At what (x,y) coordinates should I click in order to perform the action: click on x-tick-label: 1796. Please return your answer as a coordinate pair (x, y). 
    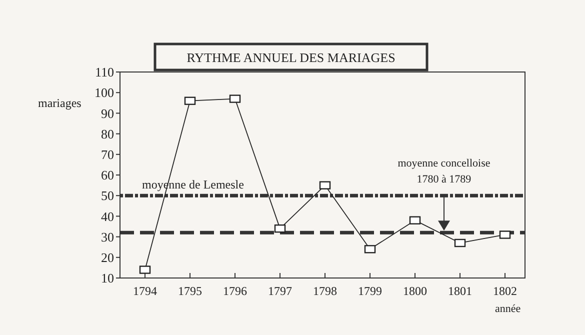
    Looking at the image, I should click on (235, 291).